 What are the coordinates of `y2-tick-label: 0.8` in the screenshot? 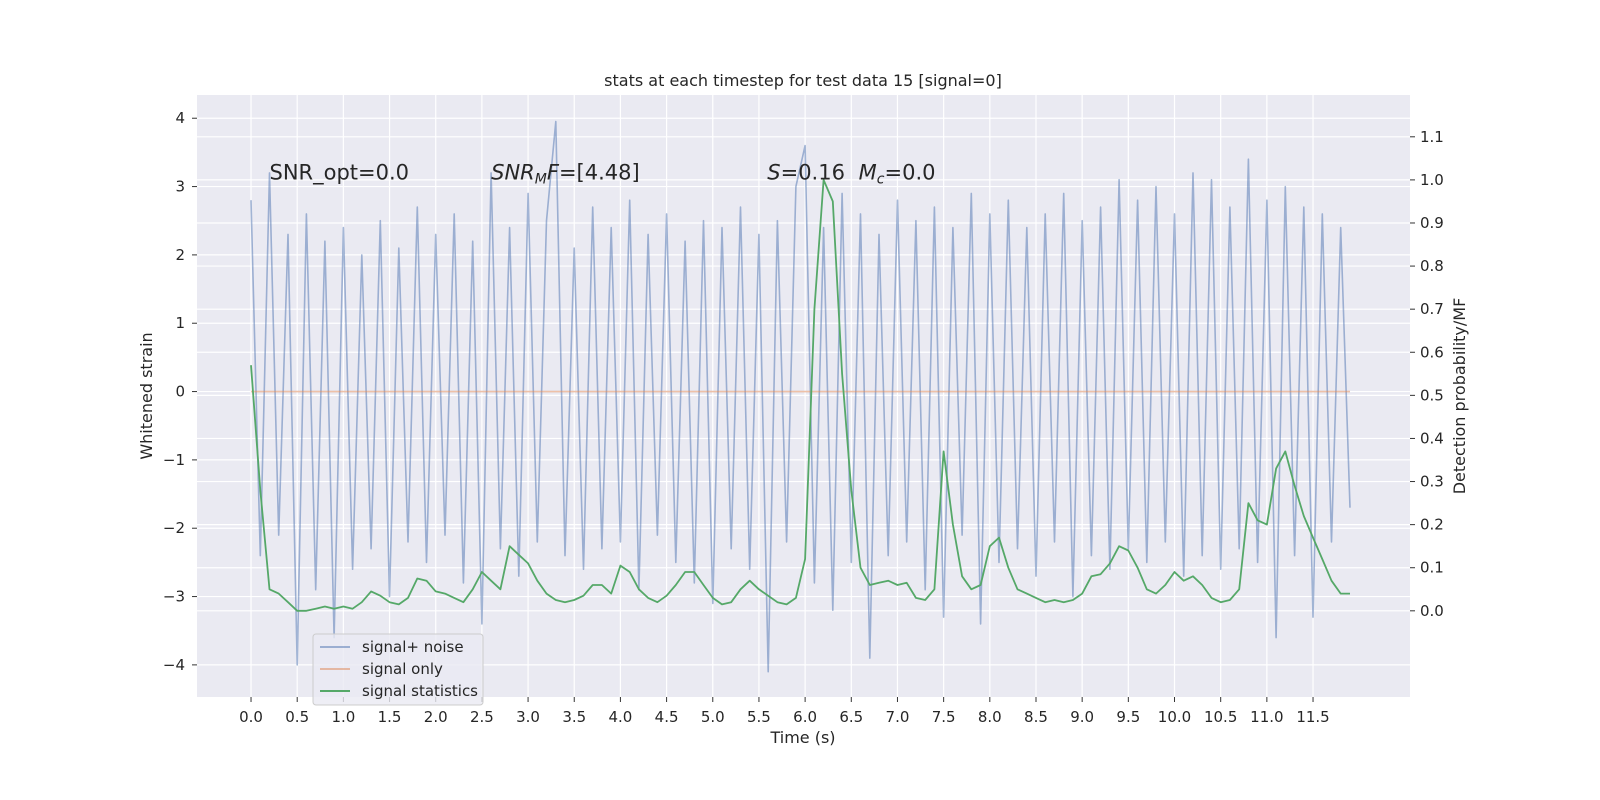 It's located at (1432, 266).